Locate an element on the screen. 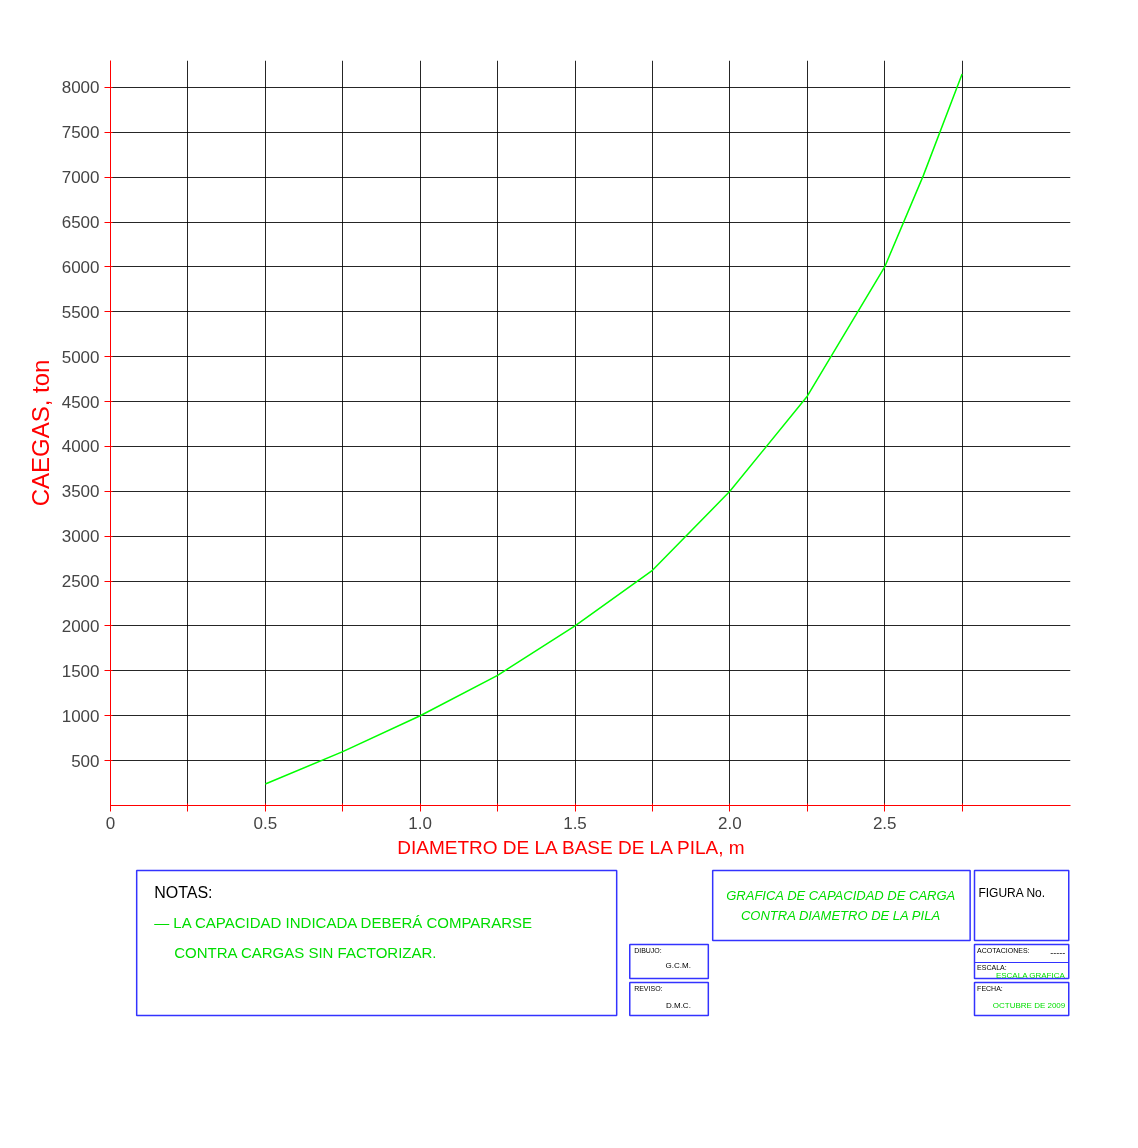 This screenshot has height=1148, width=1138. text: D.M.C. is located at coordinates (678, 1005).